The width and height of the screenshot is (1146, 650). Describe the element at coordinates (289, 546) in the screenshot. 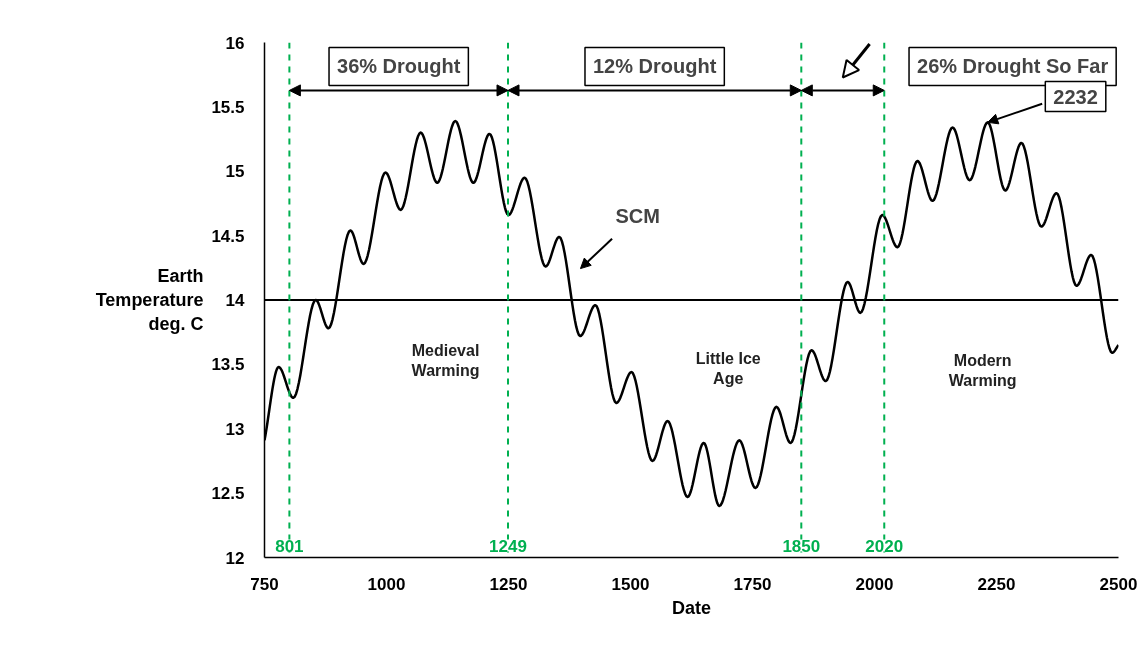

I see `ref-line-label: 801` at that location.